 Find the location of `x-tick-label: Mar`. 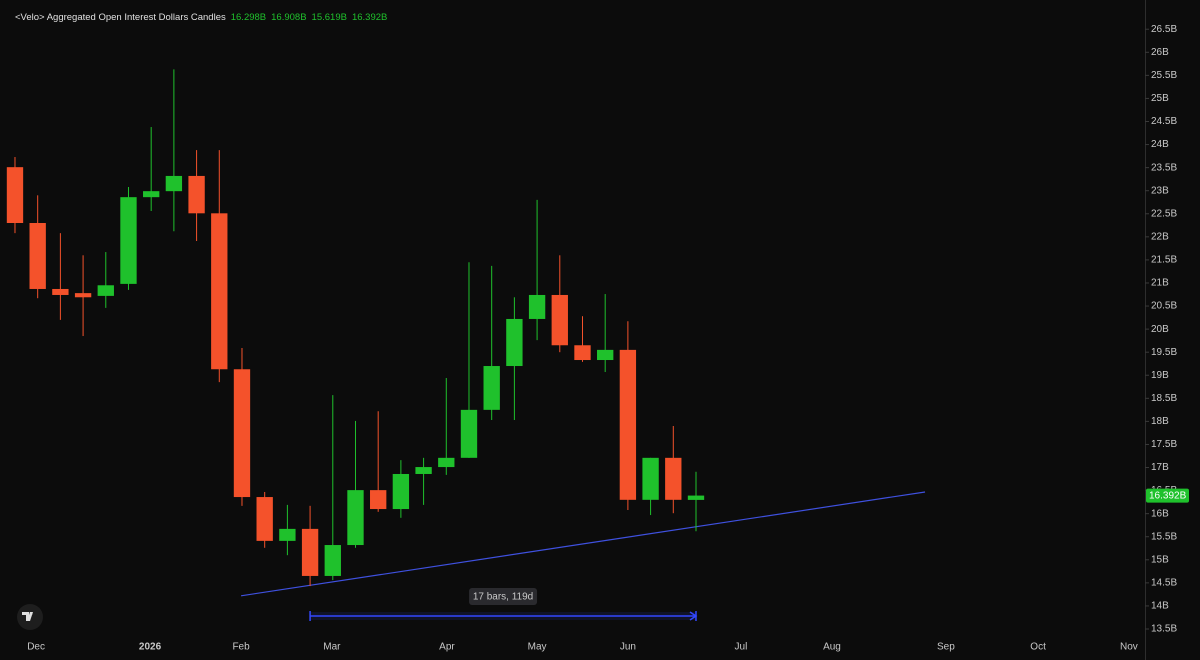

x-tick-label: Mar is located at coordinates (332, 647).